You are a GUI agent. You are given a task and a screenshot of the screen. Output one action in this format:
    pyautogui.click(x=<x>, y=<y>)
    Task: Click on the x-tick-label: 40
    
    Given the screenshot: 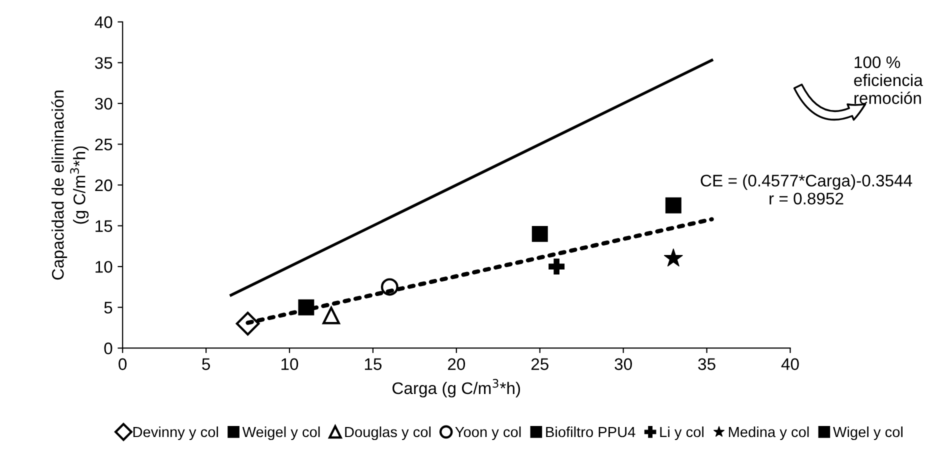 What is the action you would take?
    pyautogui.click(x=790, y=364)
    